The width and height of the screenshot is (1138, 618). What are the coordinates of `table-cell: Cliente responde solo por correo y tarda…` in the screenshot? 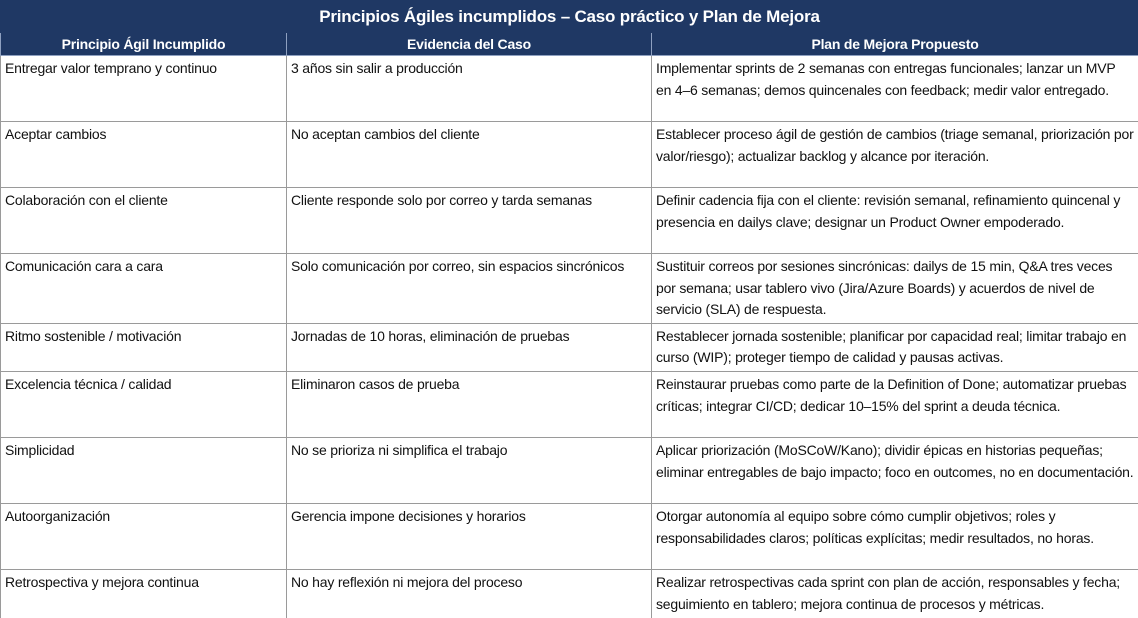 It's located at (469, 220).